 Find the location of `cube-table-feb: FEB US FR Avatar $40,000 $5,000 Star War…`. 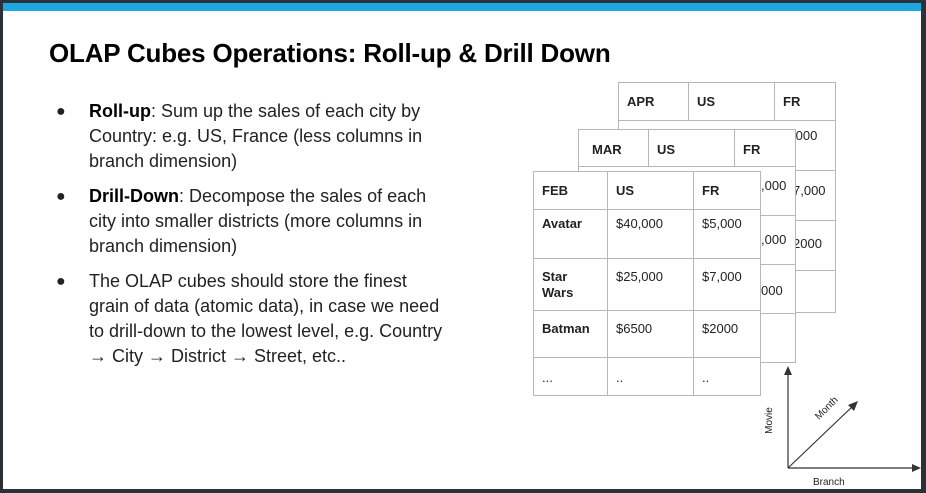

cube-table-feb: FEB US FR Avatar $40,000 $5,000 Star War… is located at coordinates (647, 283).